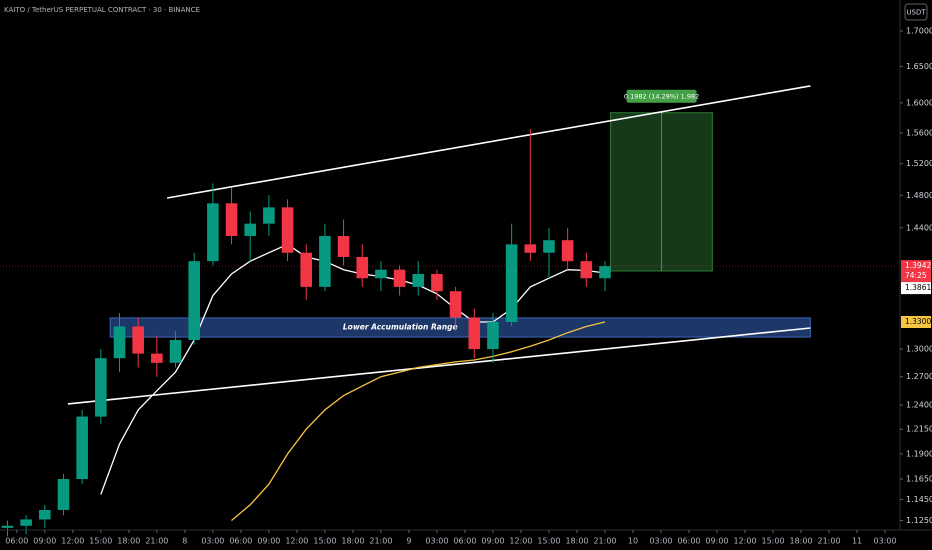  I want to click on currency: USDT, so click(916, 13).